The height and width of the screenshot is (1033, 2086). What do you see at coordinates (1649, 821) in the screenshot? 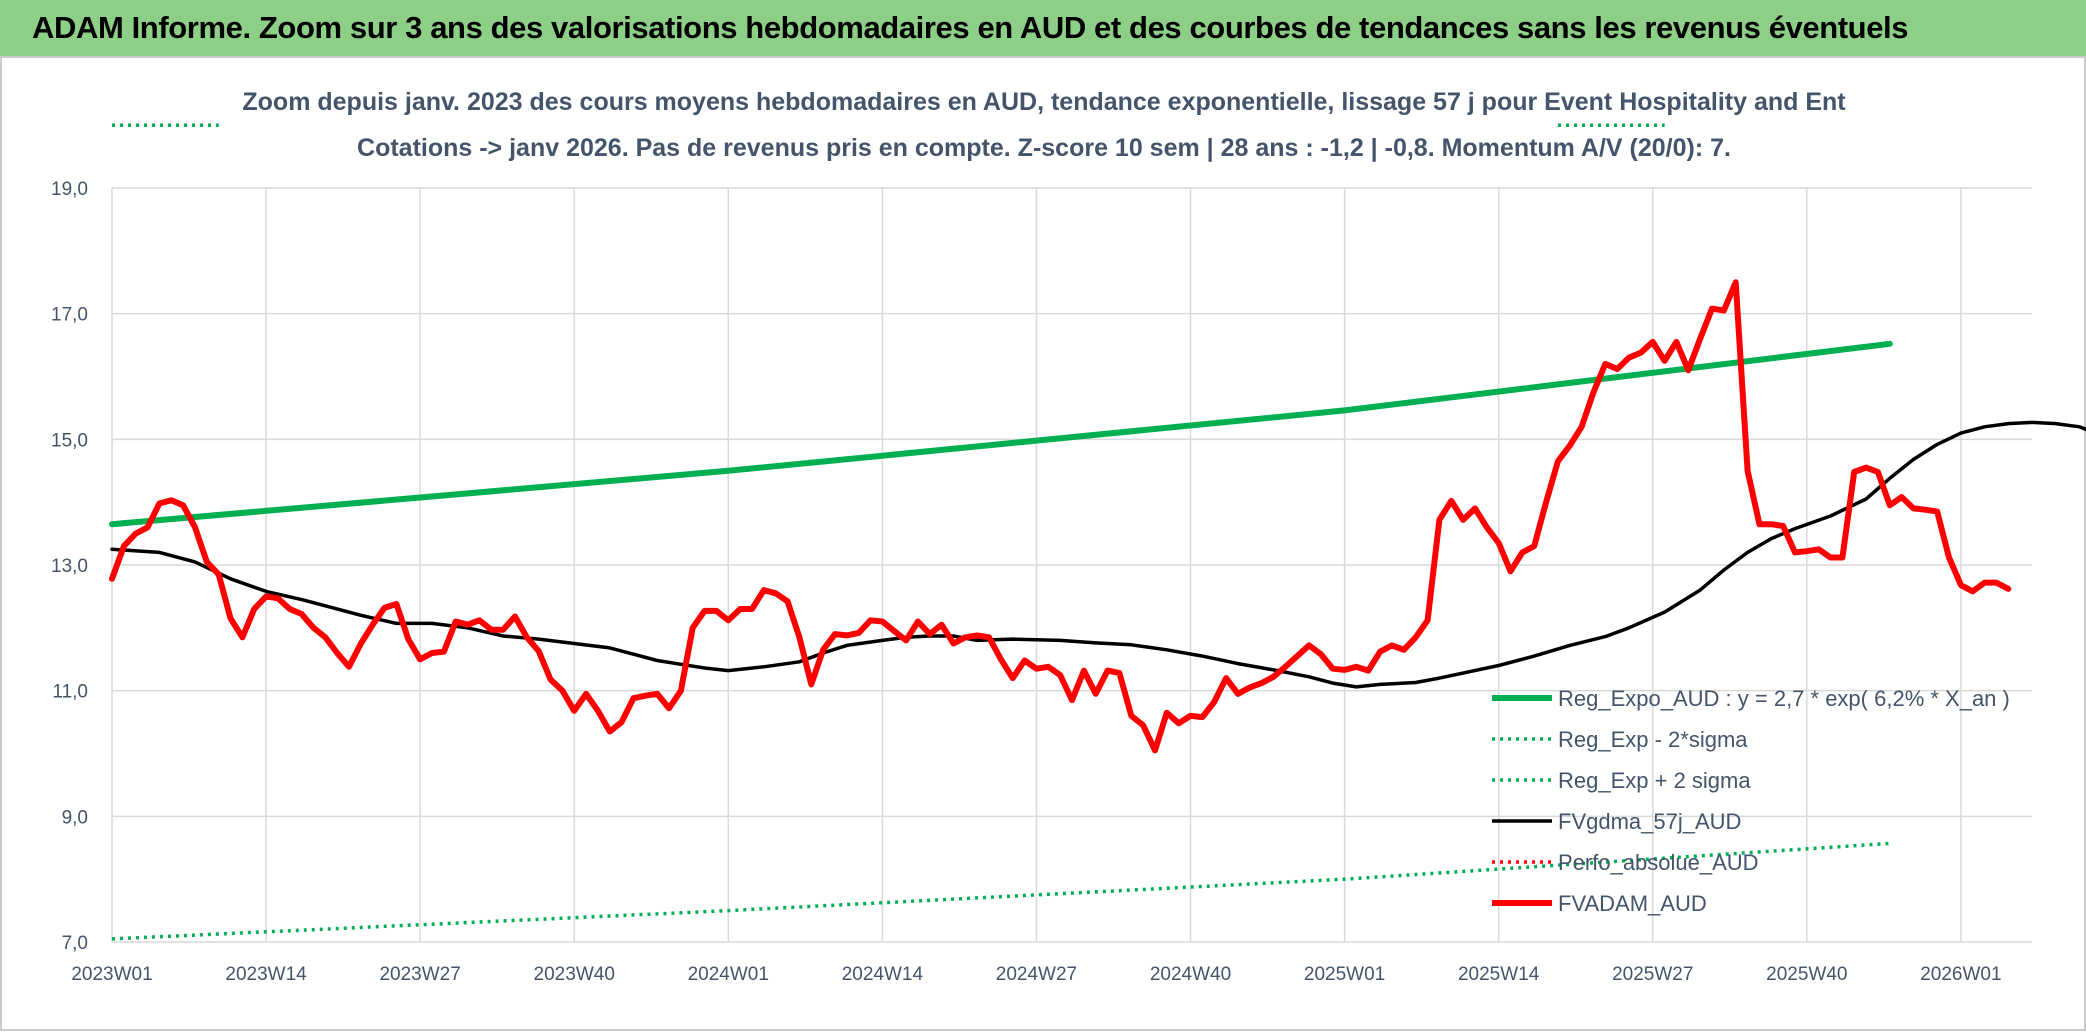
I see `legend-label: FVgdma_57j_AUD` at bounding box center [1649, 821].